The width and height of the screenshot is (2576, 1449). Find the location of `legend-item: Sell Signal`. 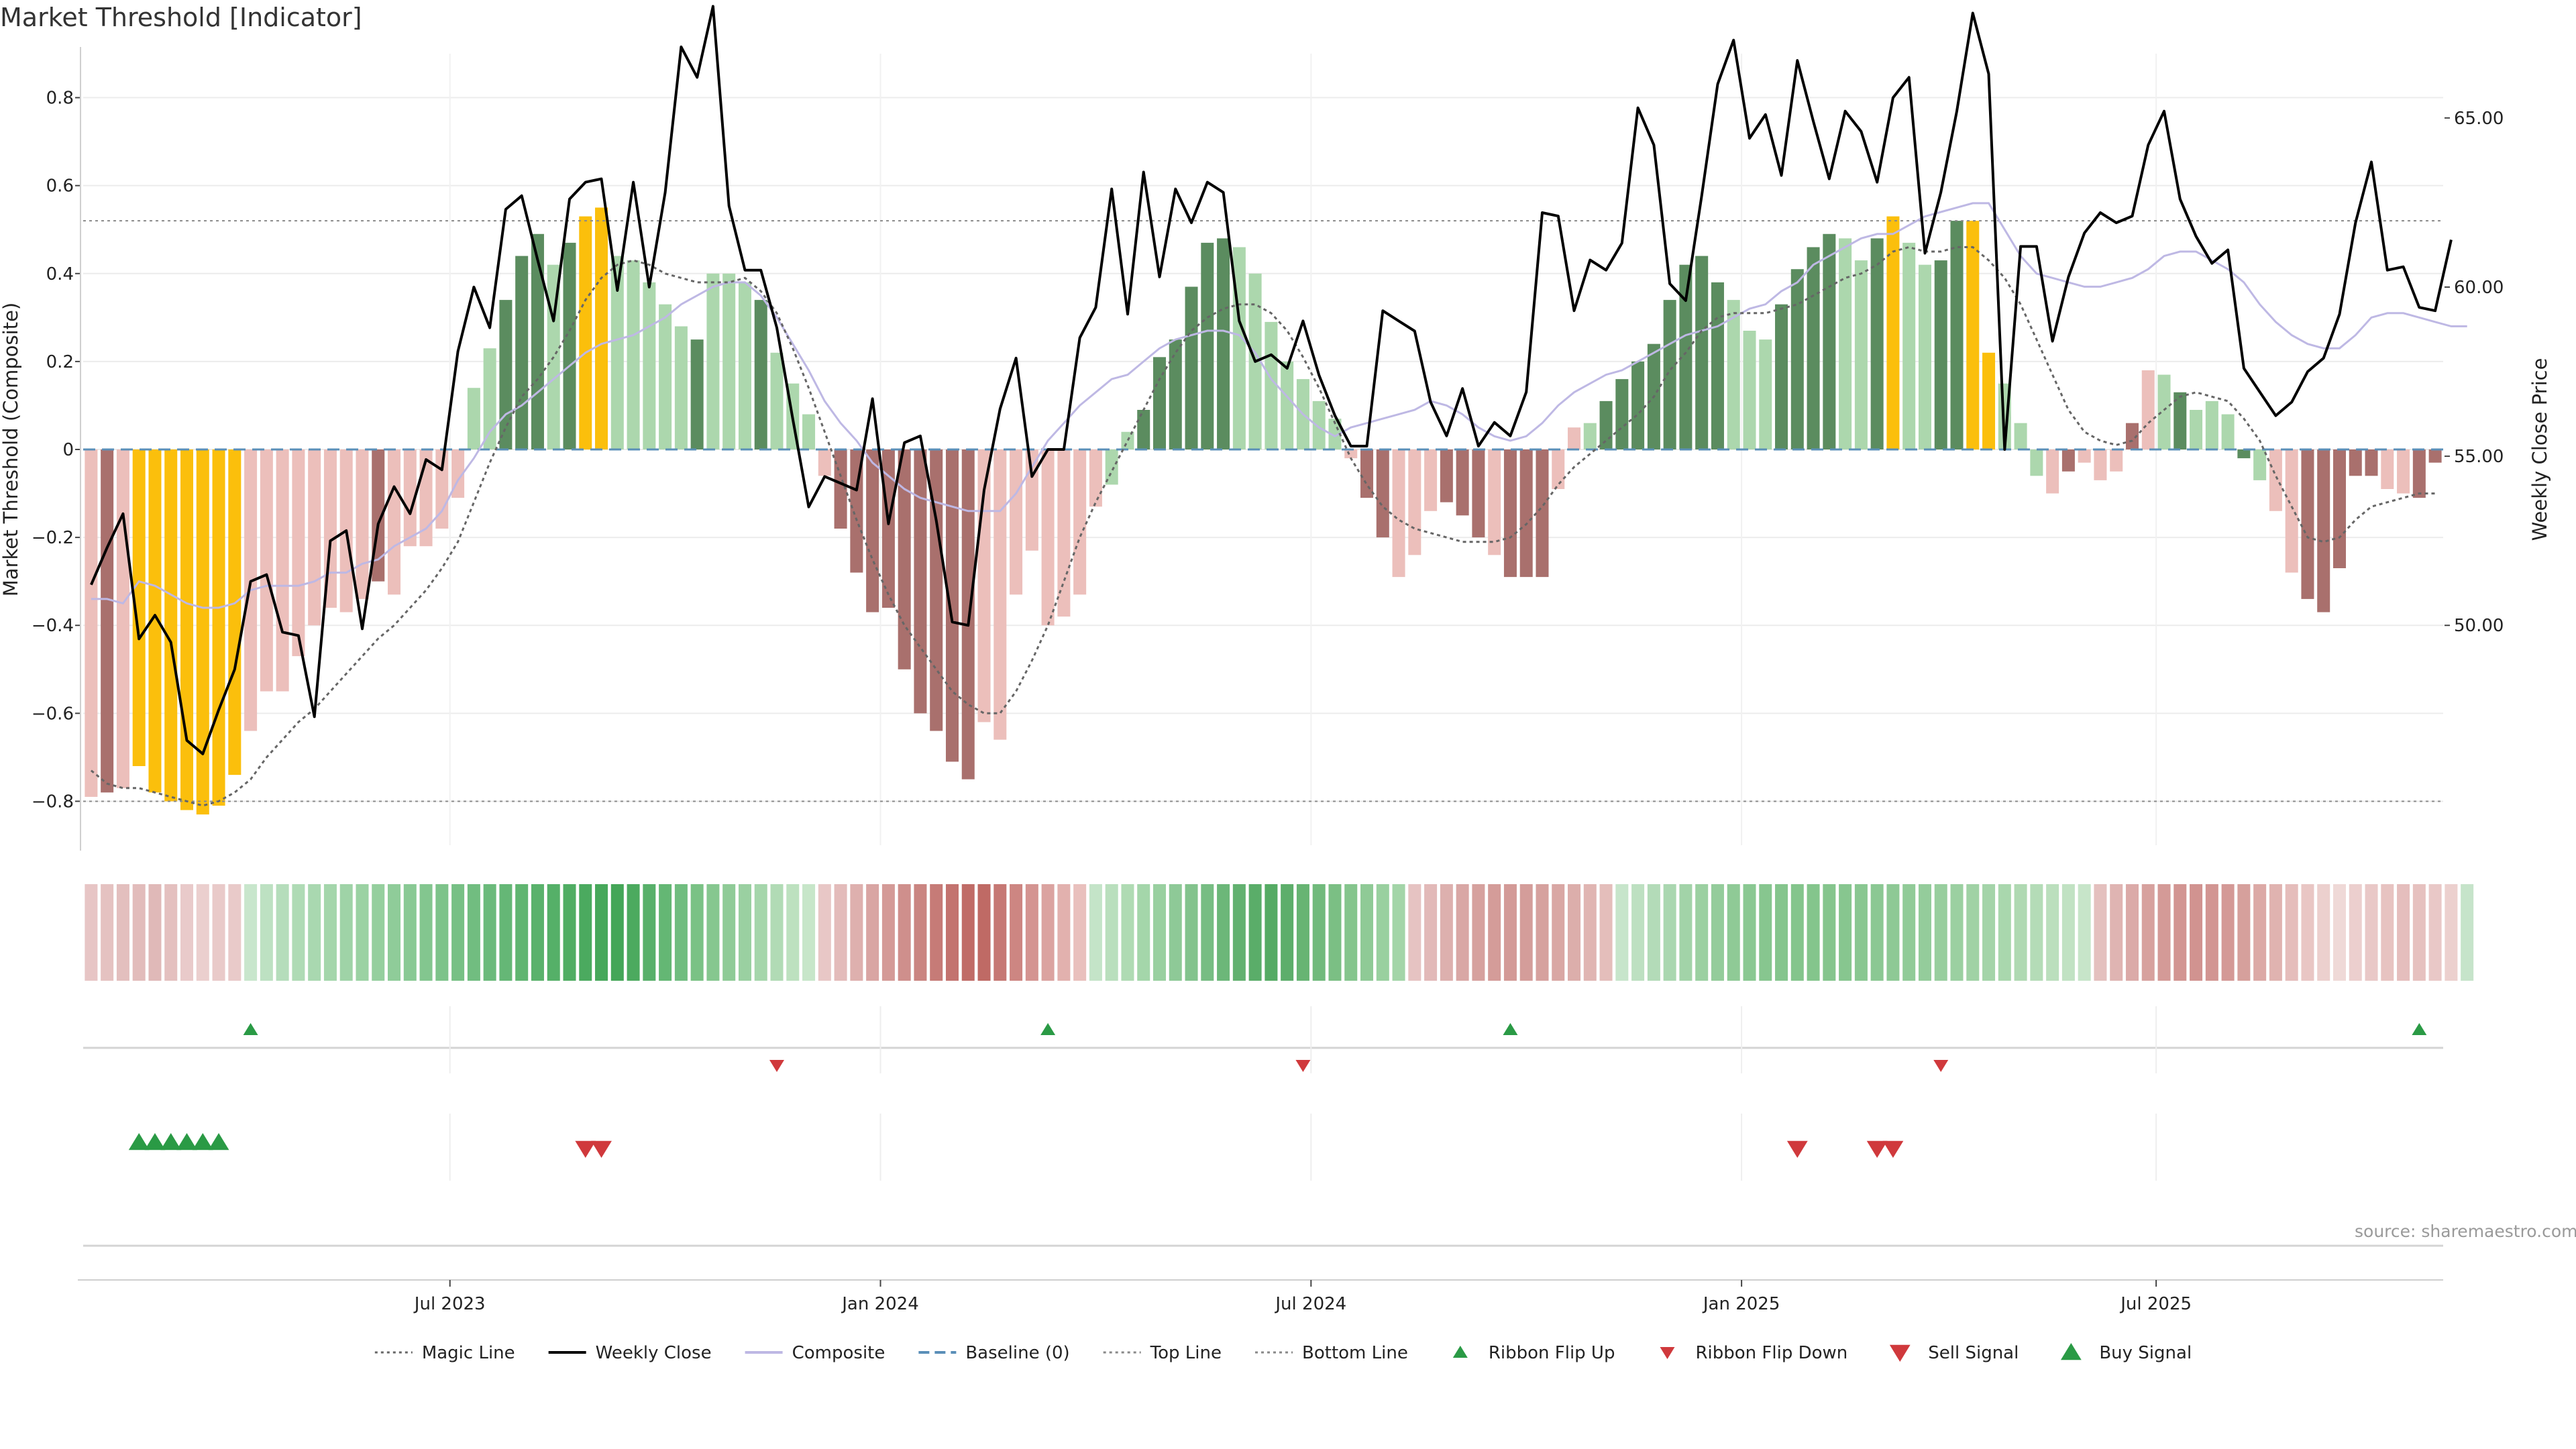

legend-item: Sell Signal is located at coordinates (1954, 1353).